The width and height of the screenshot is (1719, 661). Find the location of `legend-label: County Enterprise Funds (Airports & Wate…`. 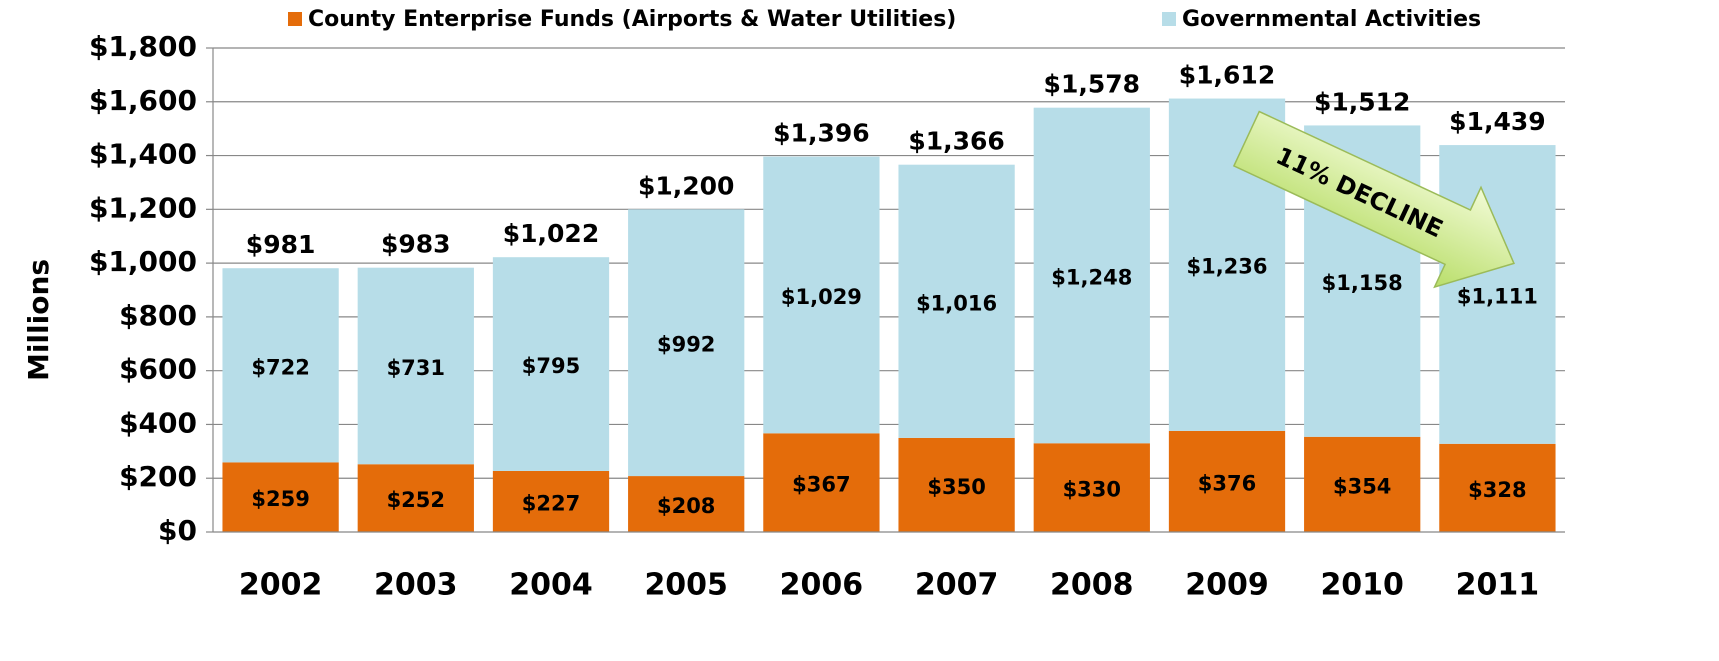

legend-label: County Enterprise Funds (Airports & Wate… is located at coordinates (632, 19).